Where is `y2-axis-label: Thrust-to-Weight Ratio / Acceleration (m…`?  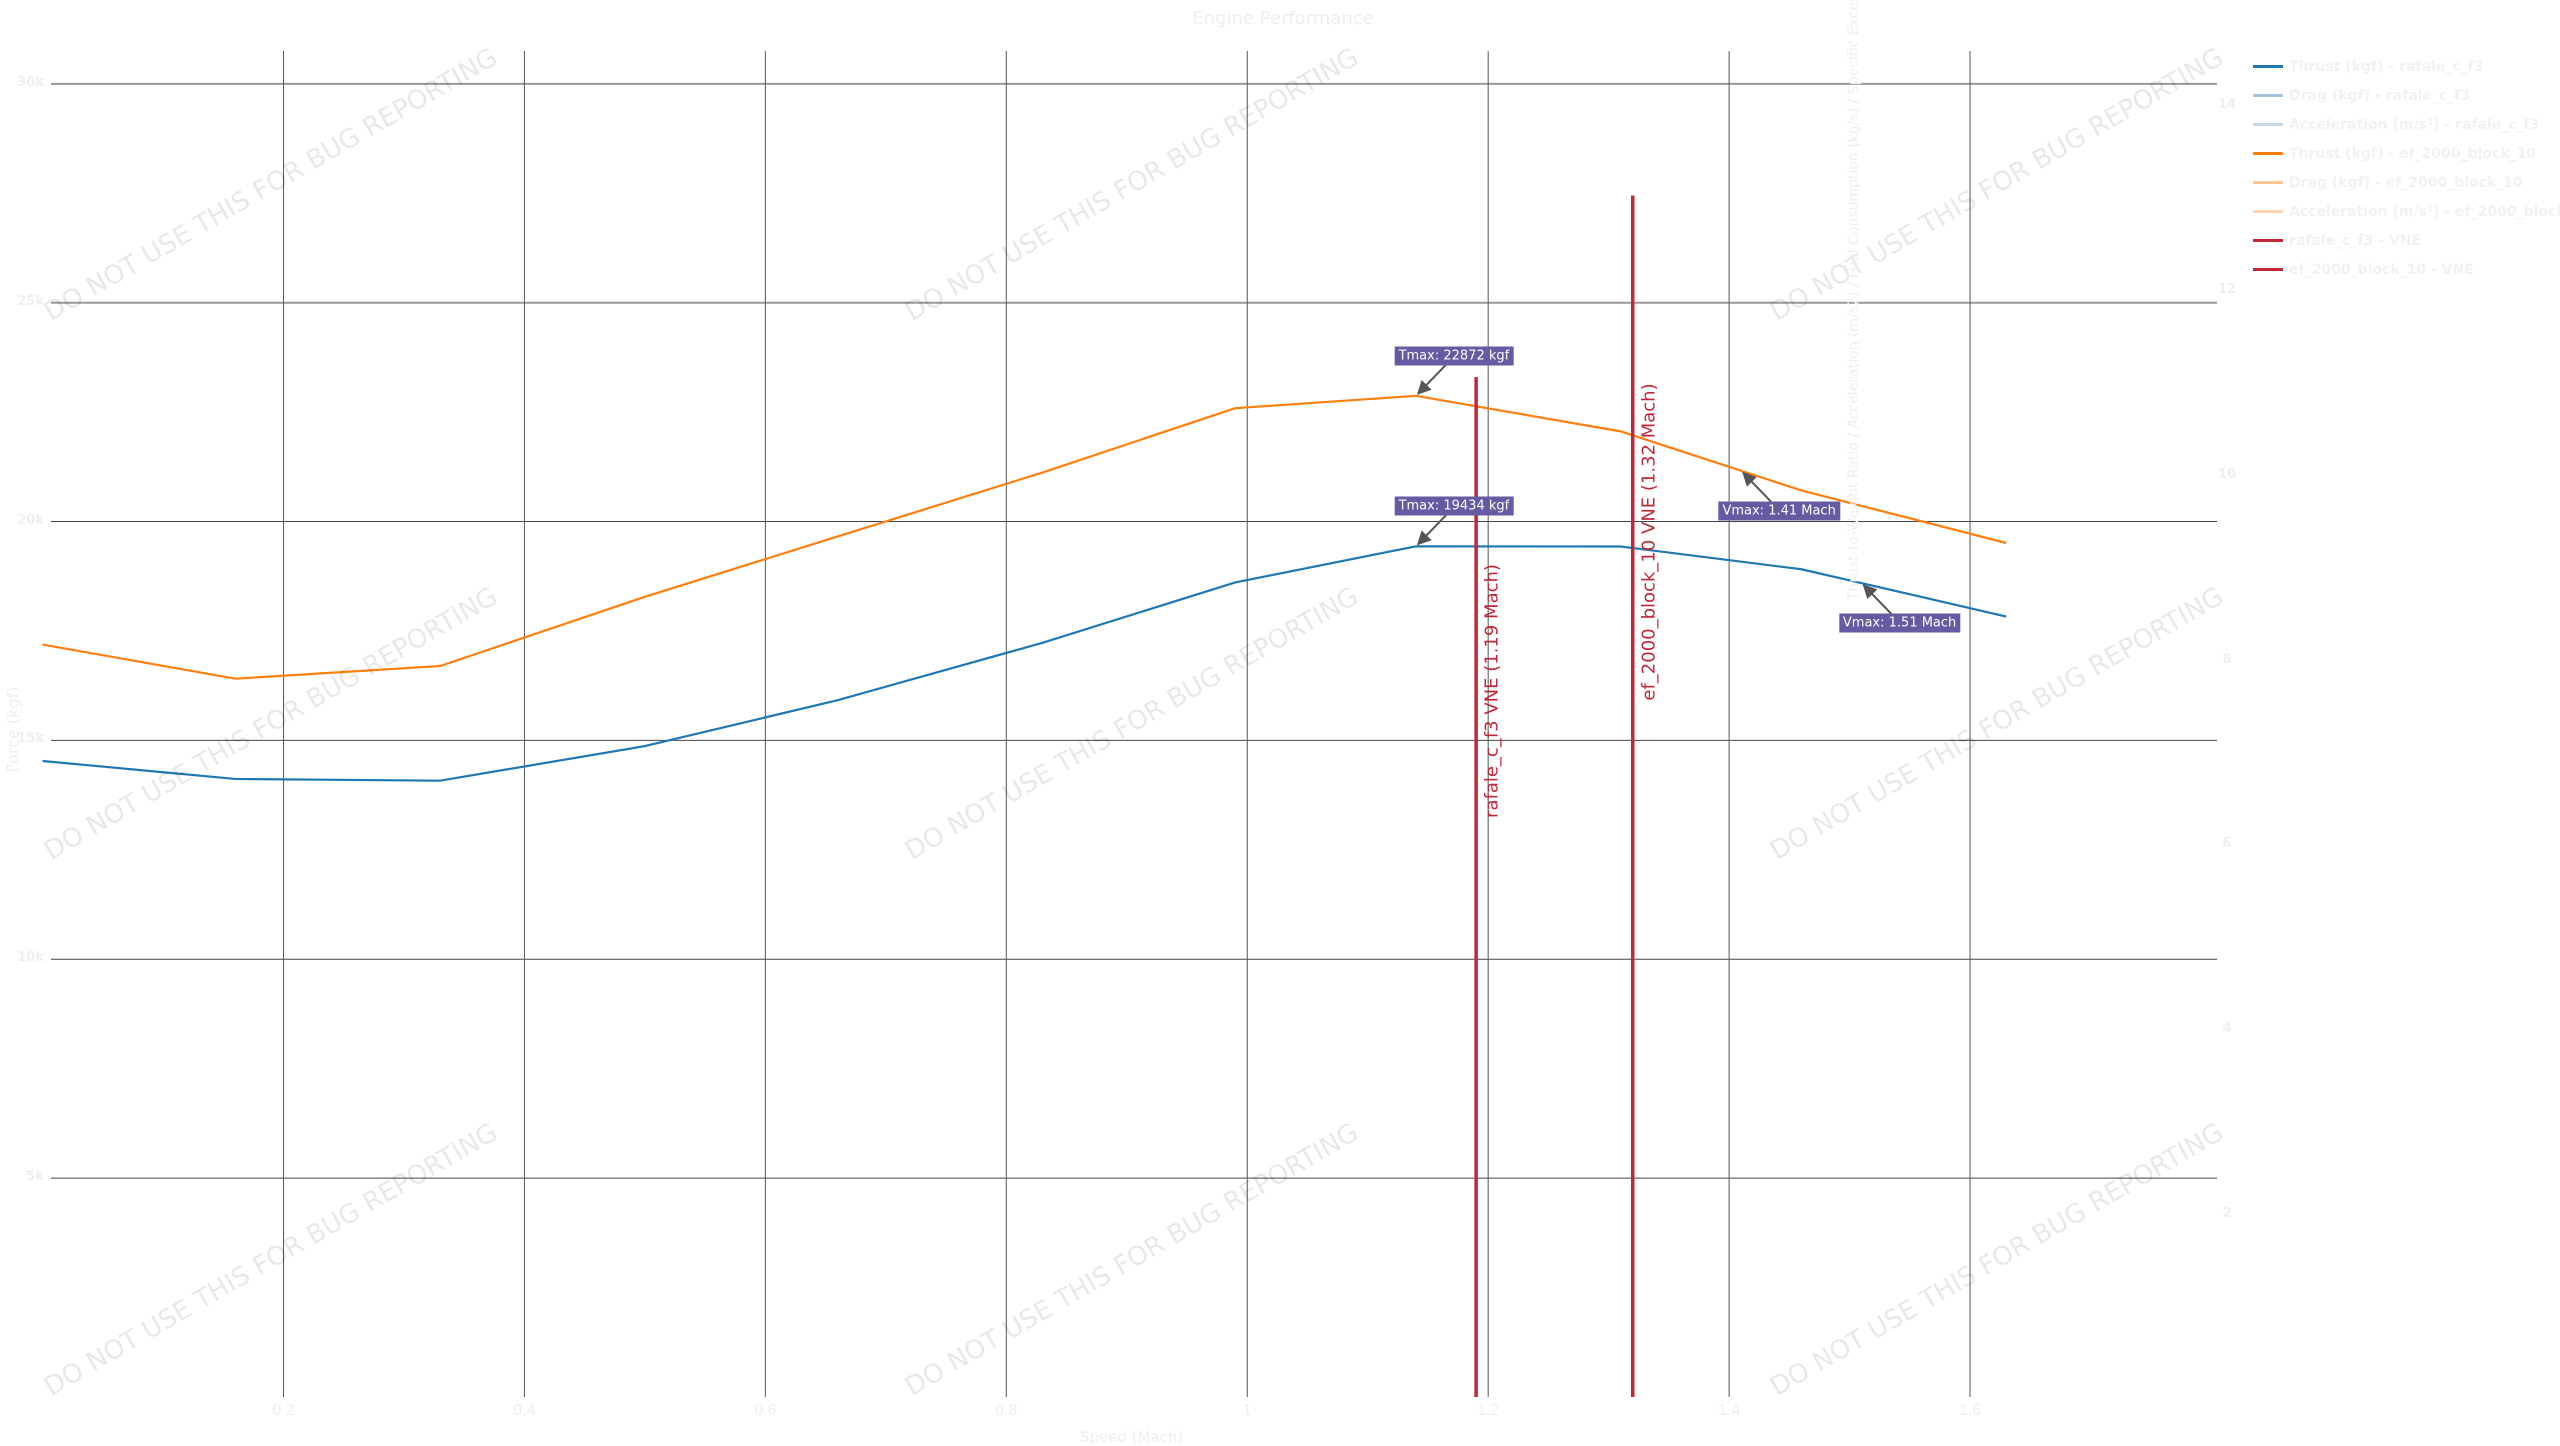
y2-axis-label: Thrust-to-Weight Ratio / Acceleration (m… is located at coordinates (1853, 300).